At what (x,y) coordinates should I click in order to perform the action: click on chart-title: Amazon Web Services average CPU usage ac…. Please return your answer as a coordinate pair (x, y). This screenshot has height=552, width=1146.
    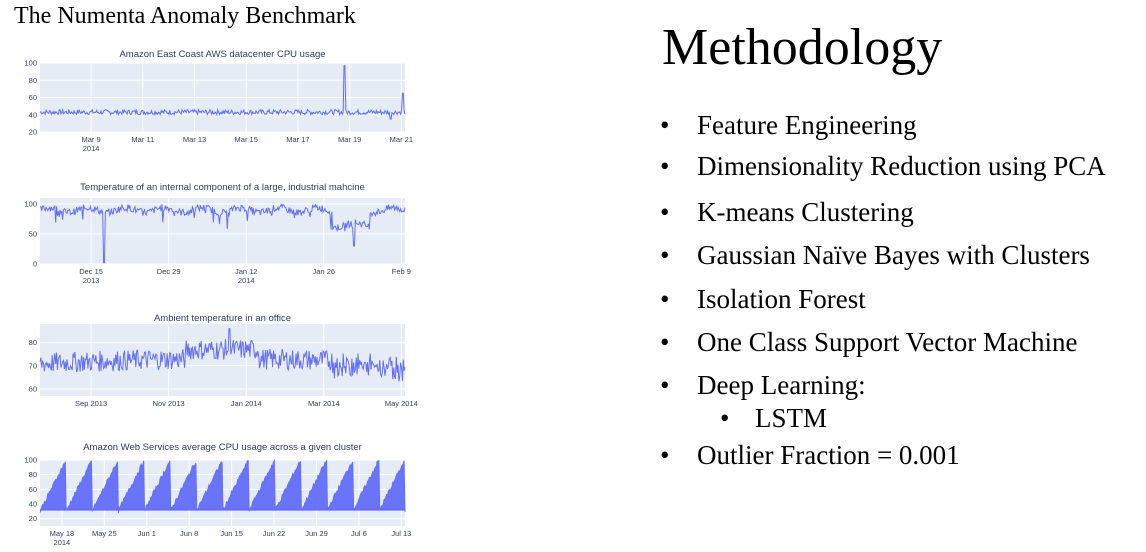
    Looking at the image, I should click on (222, 447).